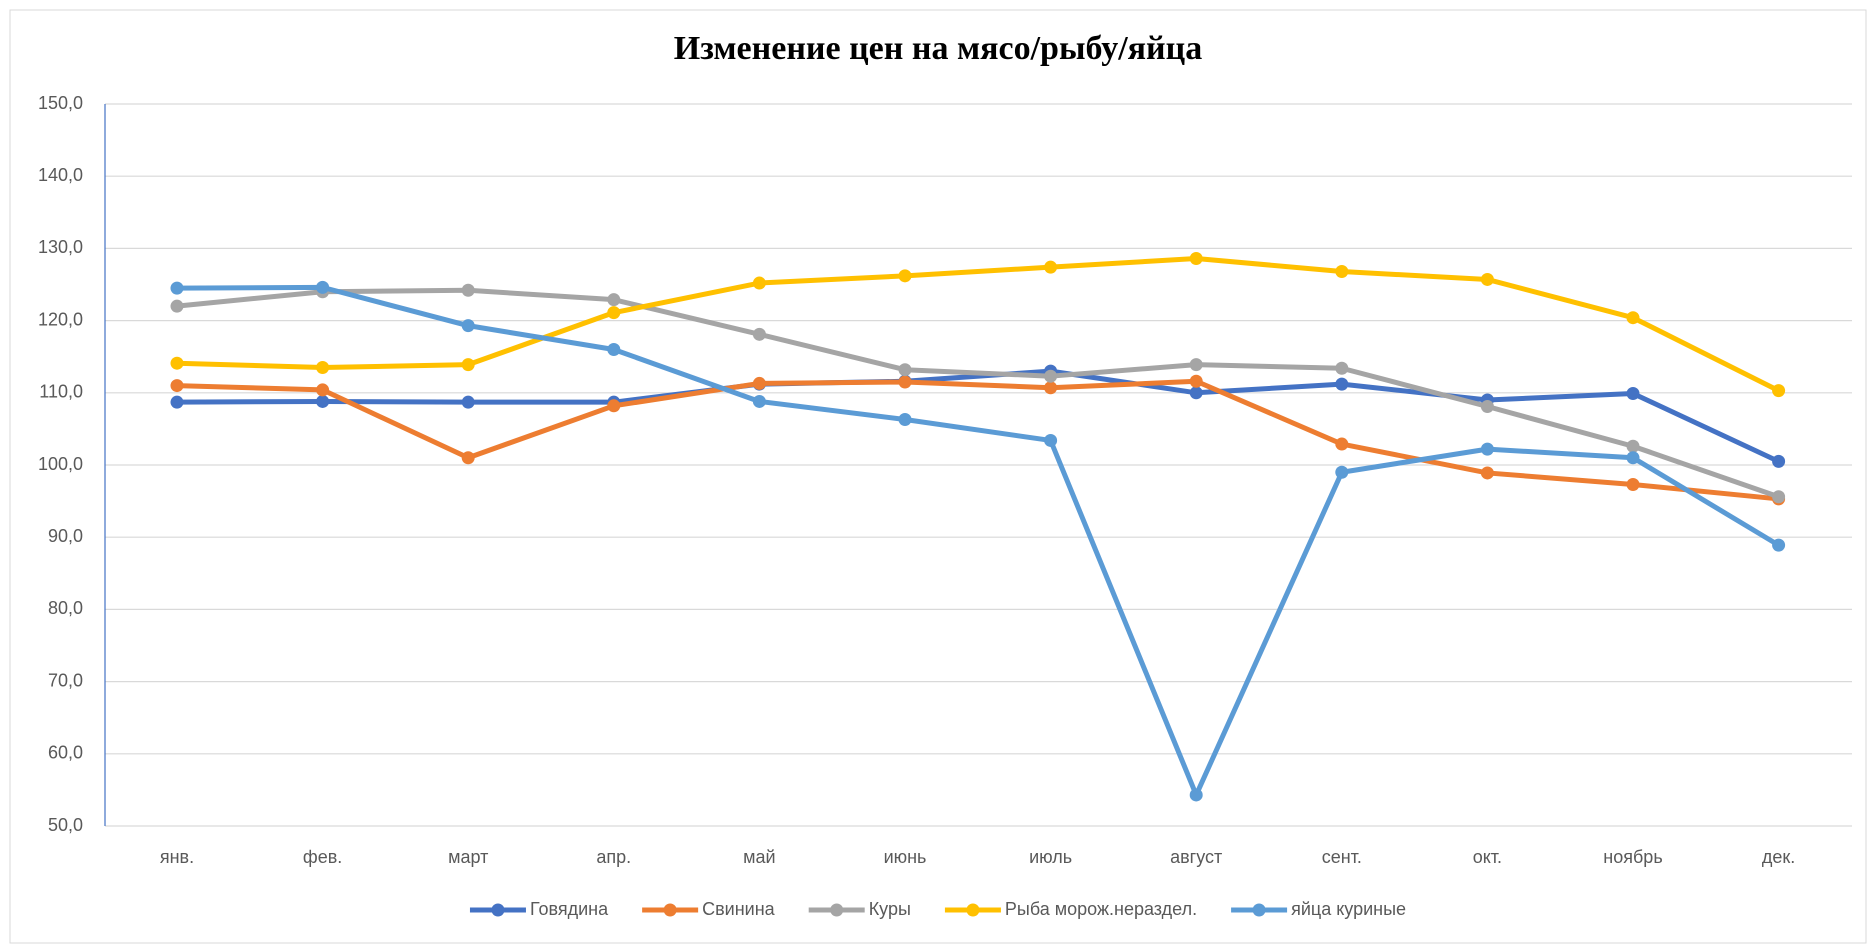  I want to click on x-tick-label: янв., so click(177, 857).